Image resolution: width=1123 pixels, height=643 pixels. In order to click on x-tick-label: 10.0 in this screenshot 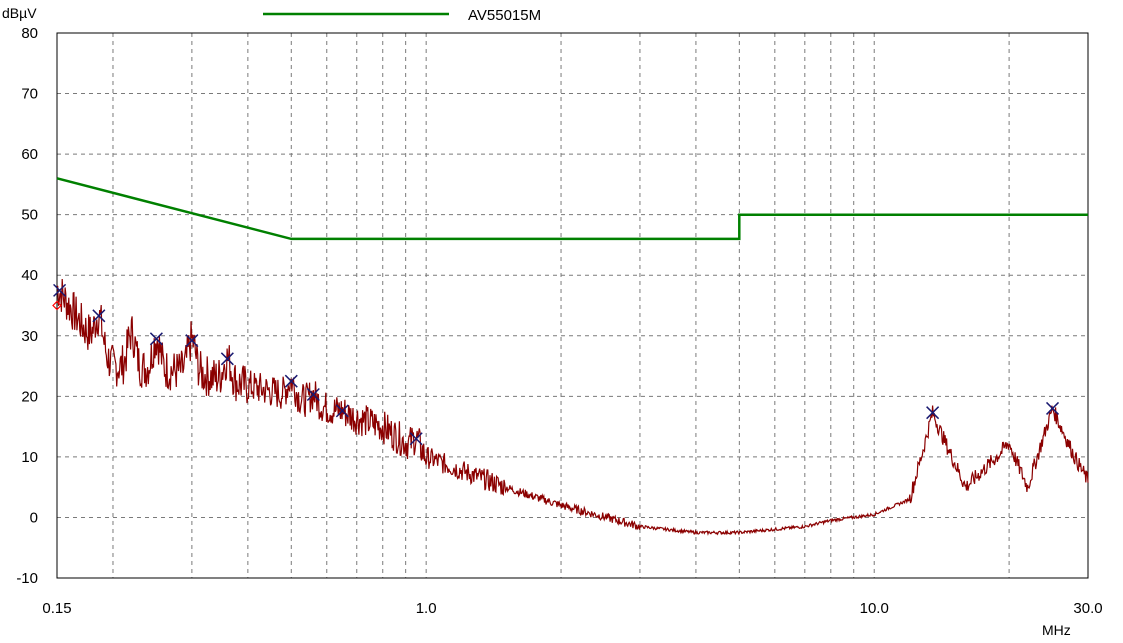, I will do `click(874, 608)`.